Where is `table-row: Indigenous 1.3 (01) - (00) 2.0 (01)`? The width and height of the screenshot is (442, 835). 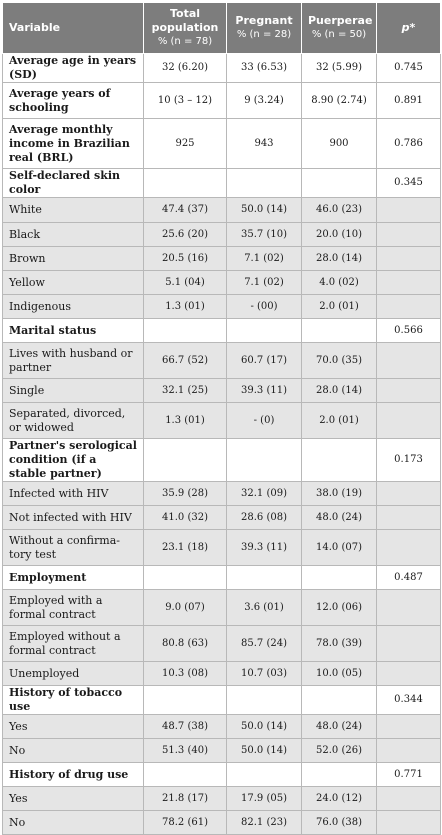
table-row: Indigenous 1.3 (01) - (00) 2.0 (01) is located at coordinates (221, 306).